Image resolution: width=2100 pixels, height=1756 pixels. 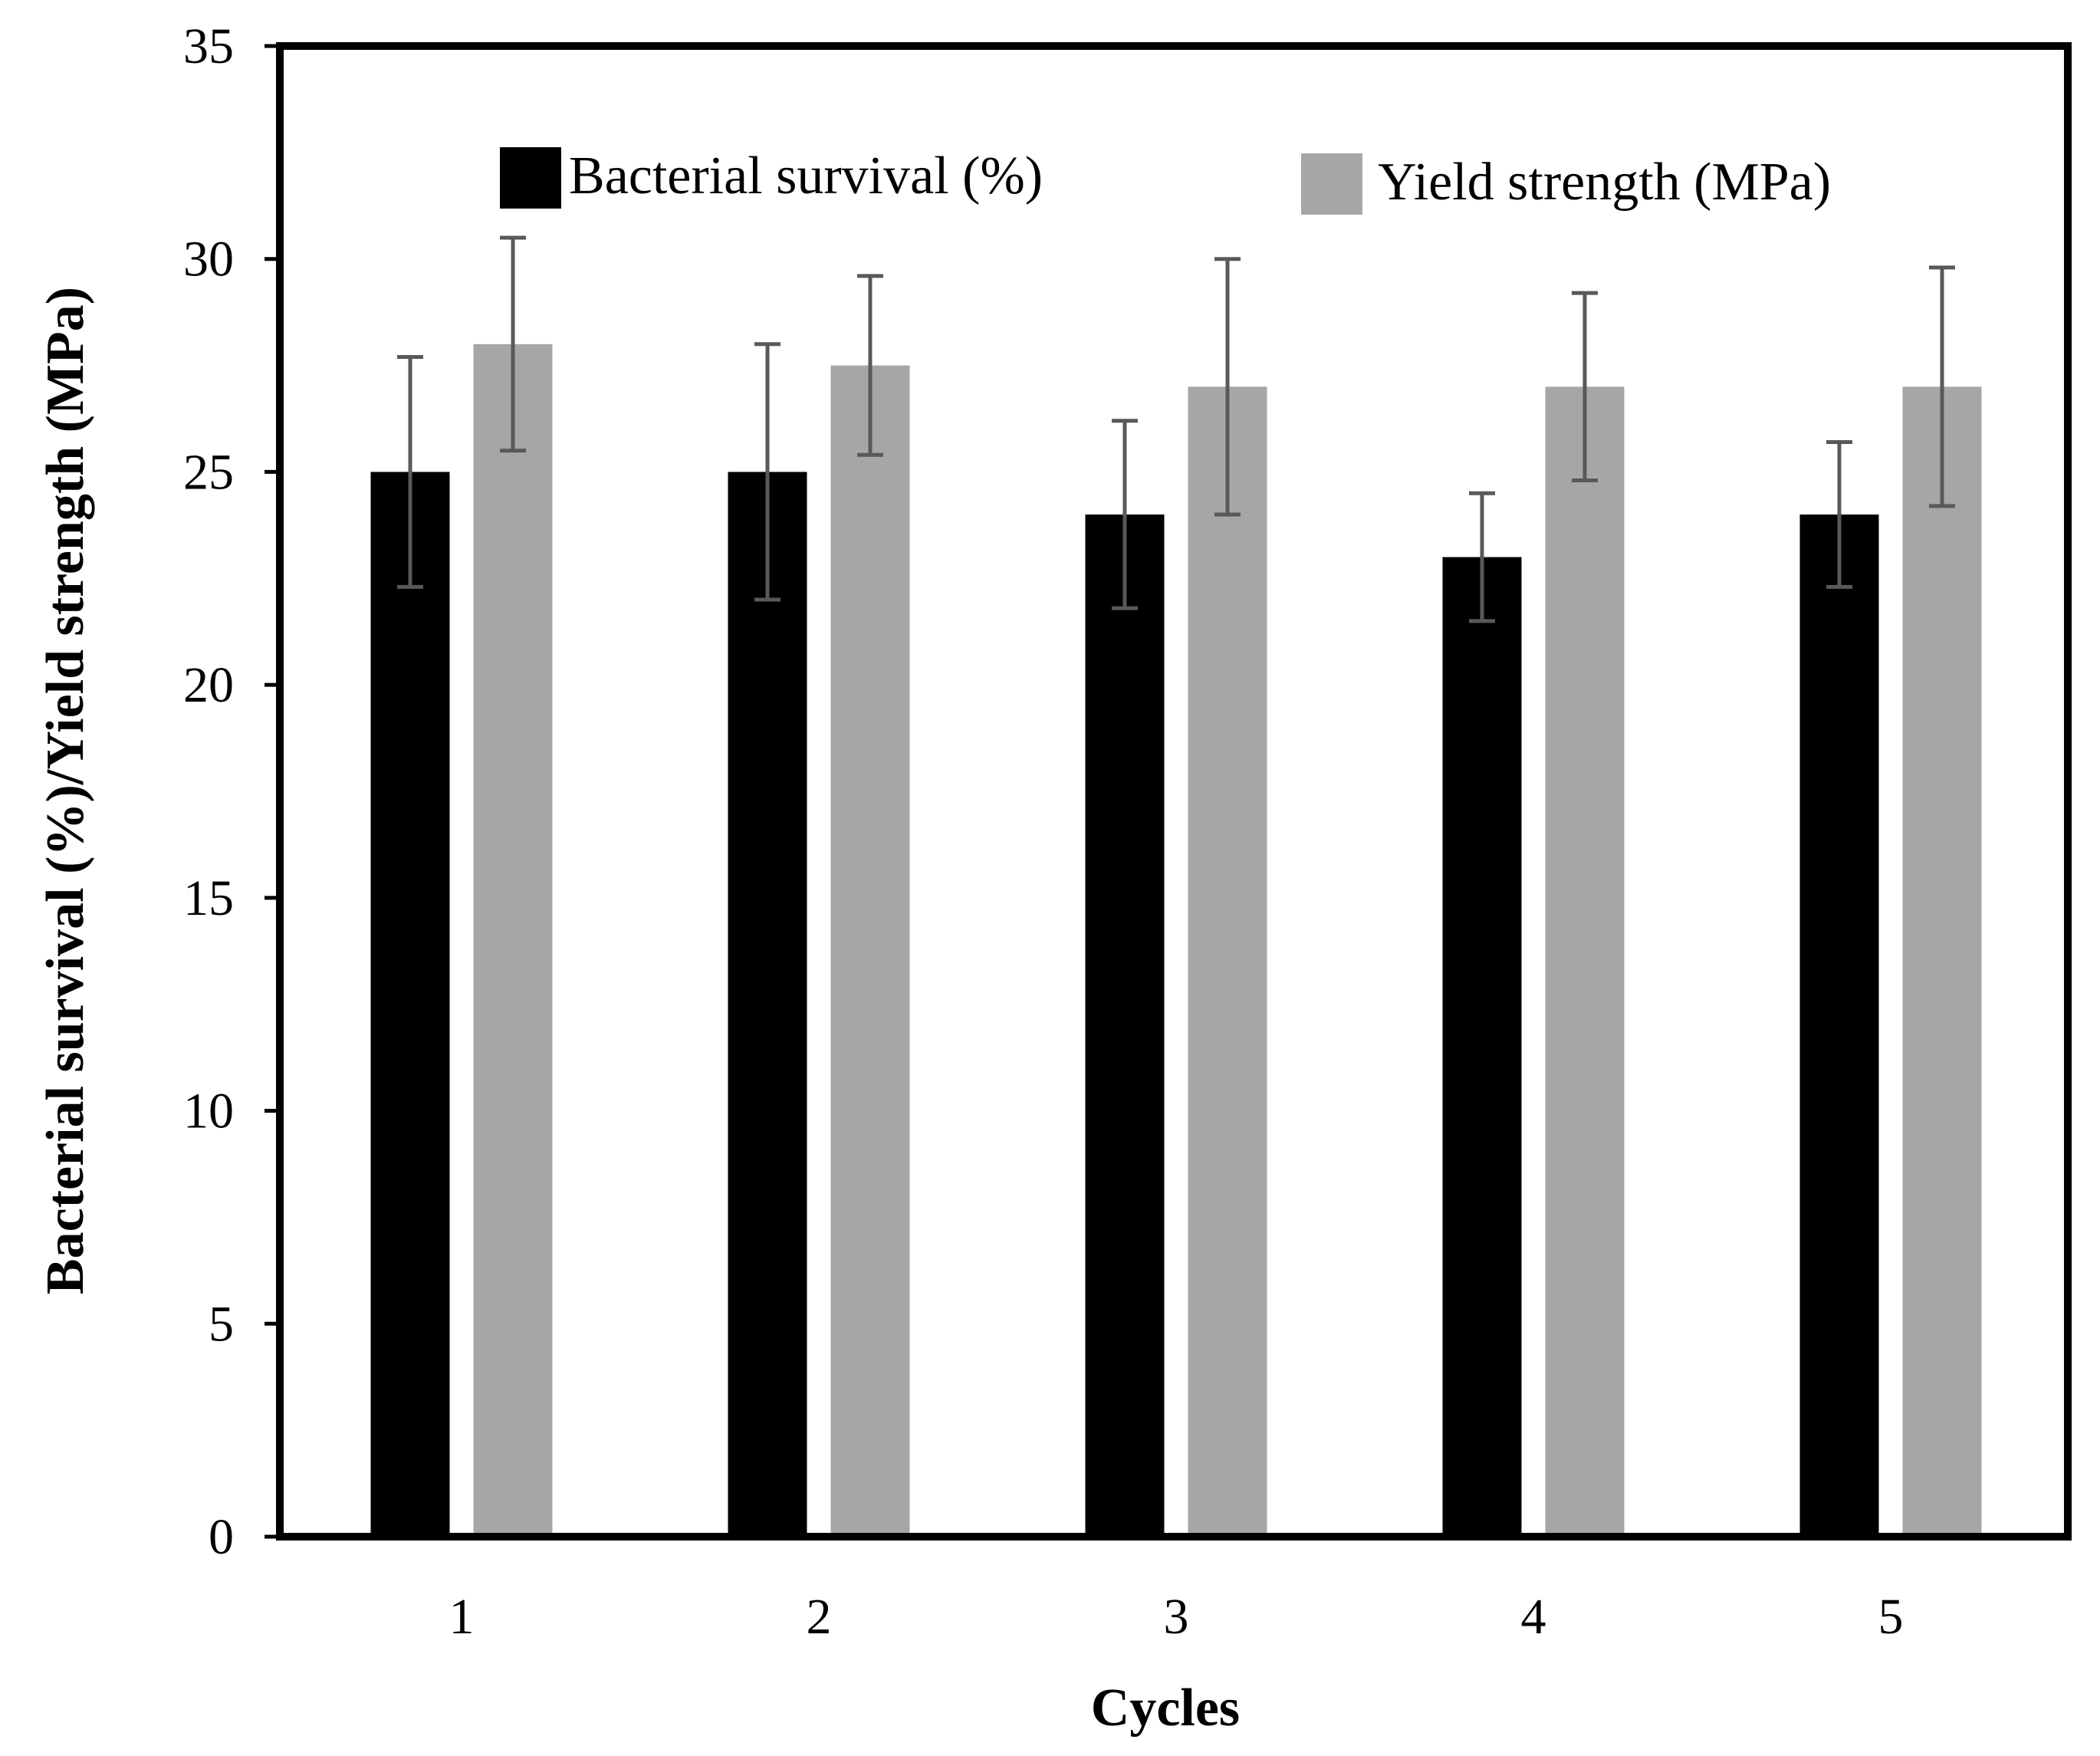 What do you see at coordinates (208, 46) in the screenshot?
I see `y-tick-label: 35` at bounding box center [208, 46].